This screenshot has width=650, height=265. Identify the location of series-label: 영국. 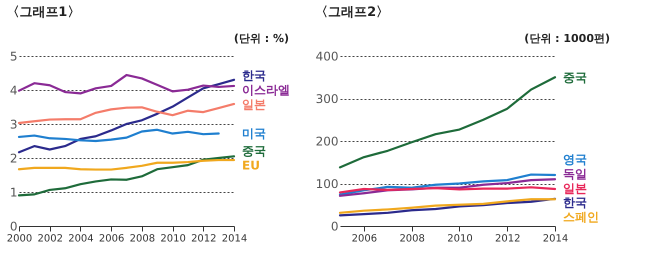
(575, 159).